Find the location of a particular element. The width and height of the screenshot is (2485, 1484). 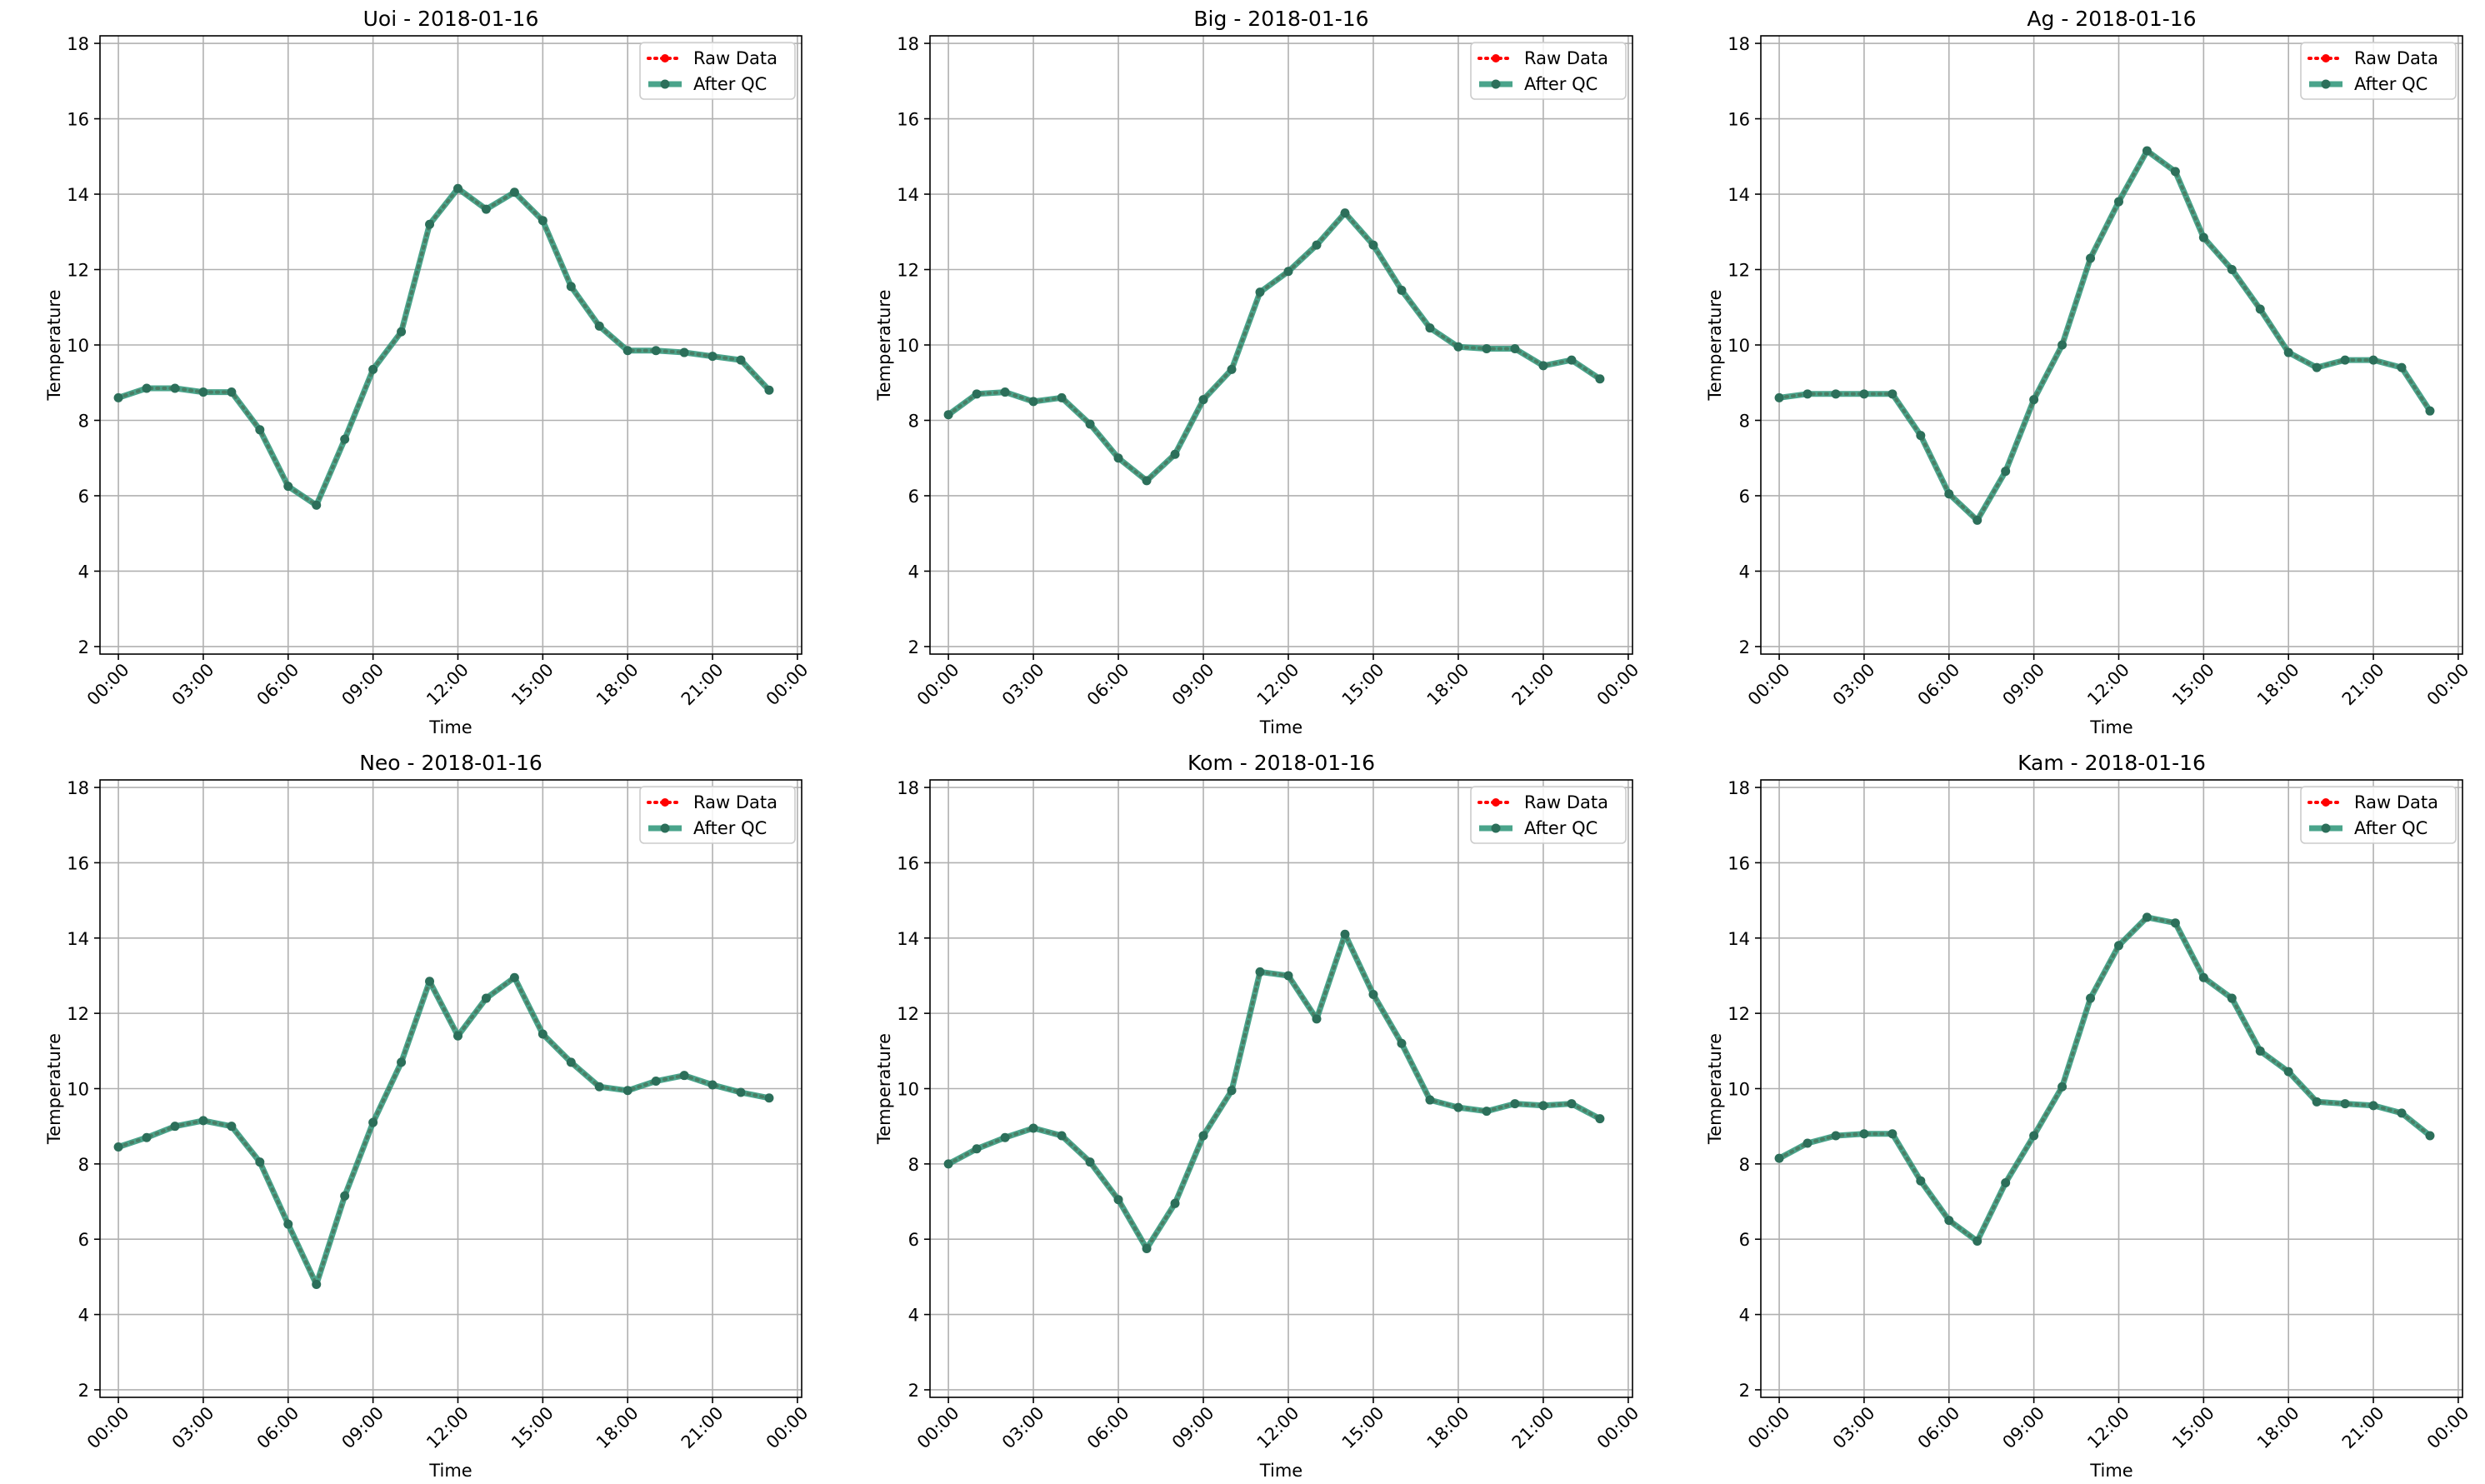

y-tick-label: 10 is located at coordinates (1739, 346).